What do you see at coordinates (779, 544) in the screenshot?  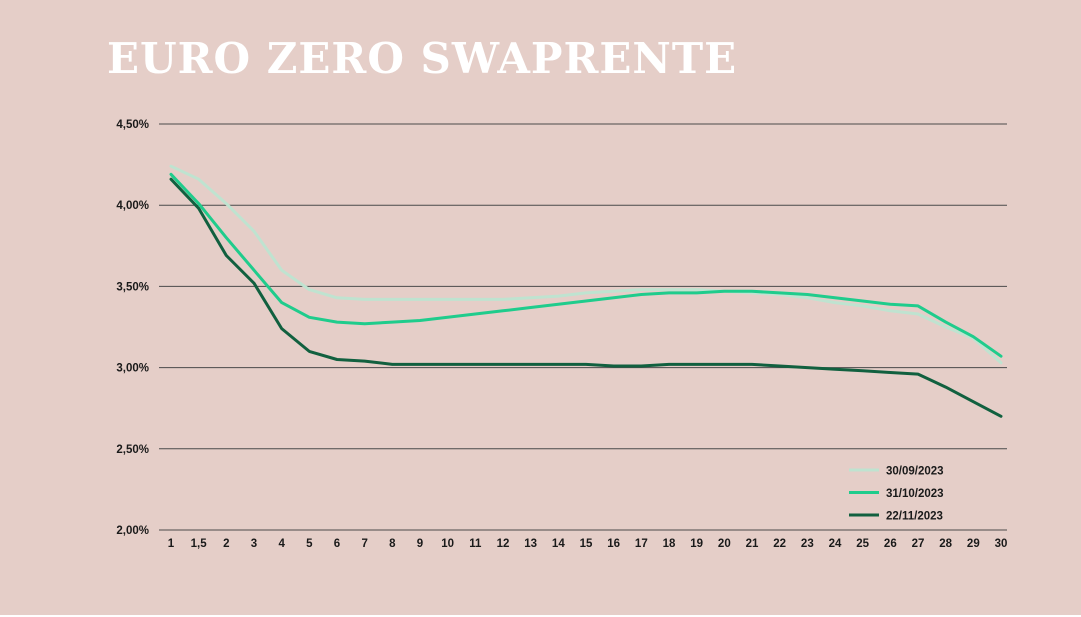 I see `x-tick-label: 22` at bounding box center [779, 544].